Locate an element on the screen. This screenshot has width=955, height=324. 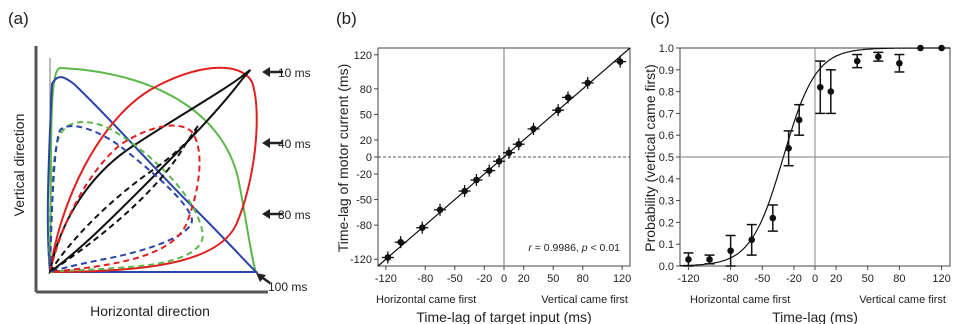
curve-green-dashed-80ms is located at coordinates (126, 196).